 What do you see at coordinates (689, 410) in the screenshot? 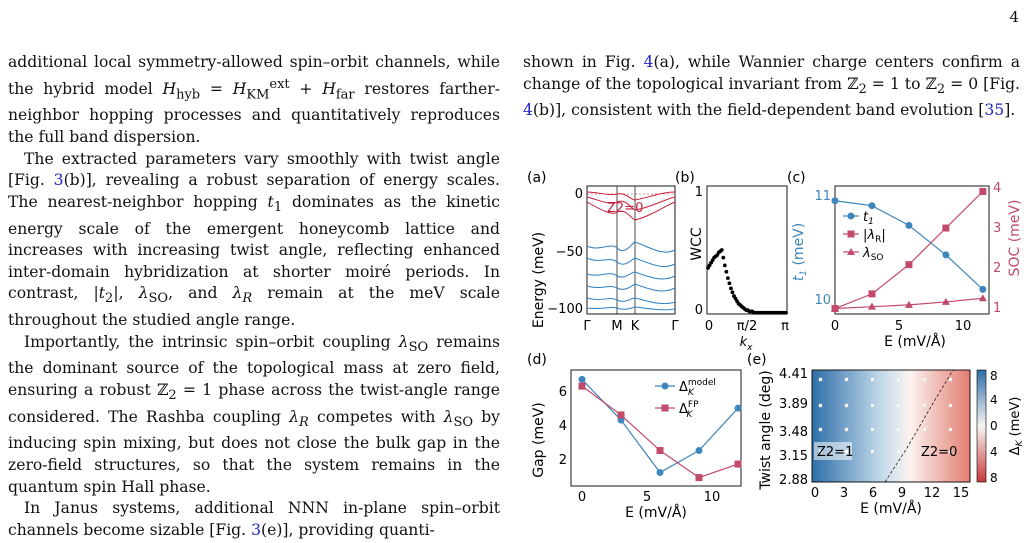
I see `legend-fp-label: ΔFP K` at bounding box center [689, 410].